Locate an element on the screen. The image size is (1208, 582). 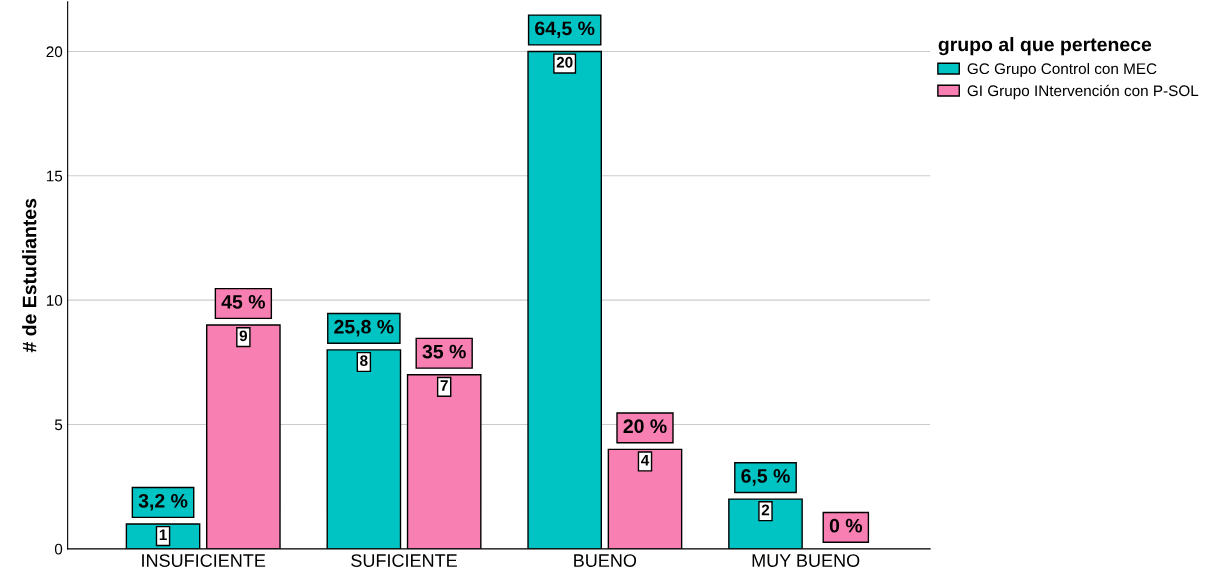
annotation: 3,2 % is located at coordinates (163, 502).